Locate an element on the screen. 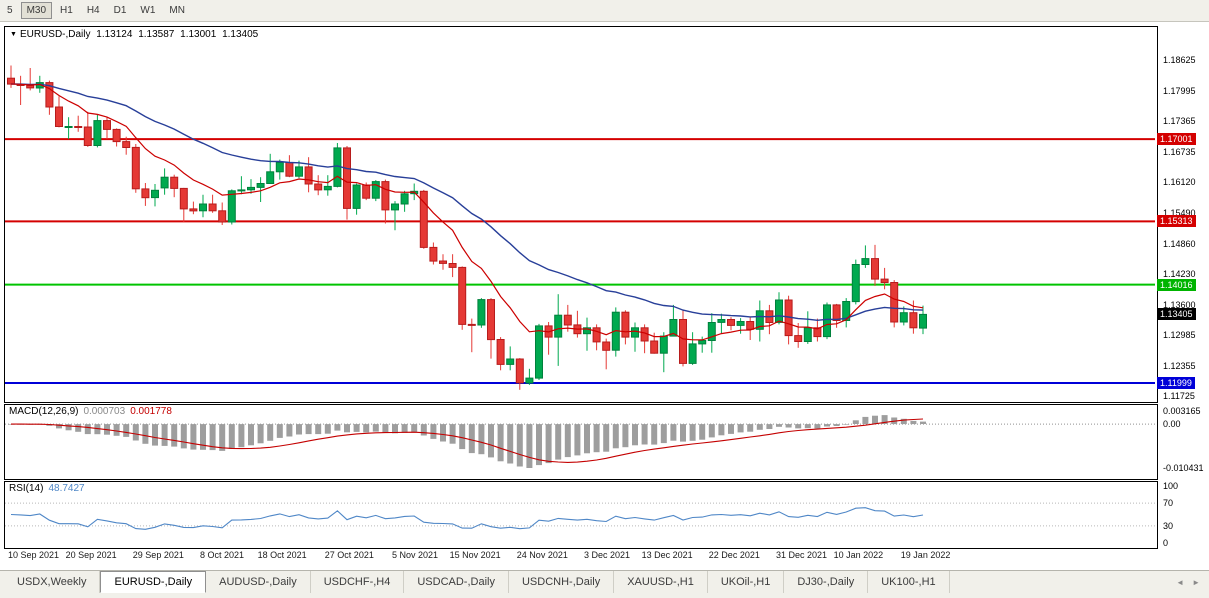 The height and width of the screenshot is (598, 1209). price-tick-label: 1.17995 is located at coordinates (1179, 90).